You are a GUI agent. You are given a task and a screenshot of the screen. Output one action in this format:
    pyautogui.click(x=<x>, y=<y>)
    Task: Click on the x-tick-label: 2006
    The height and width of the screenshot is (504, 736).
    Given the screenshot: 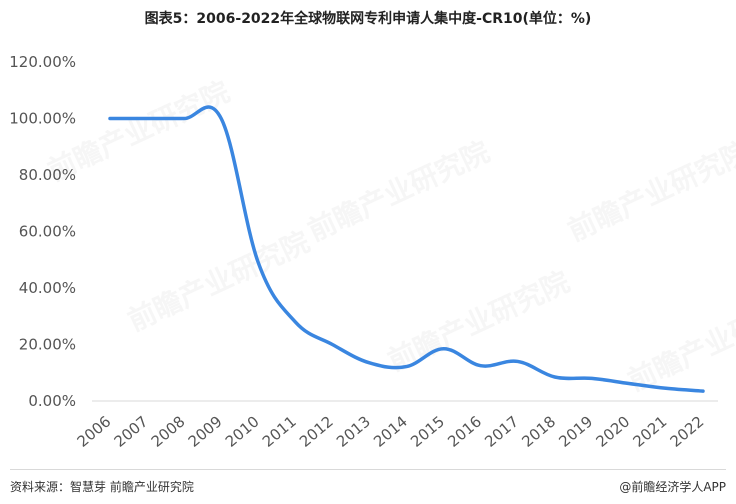 What is the action you would take?
    pyautogui.click(x=94, y=431)
    